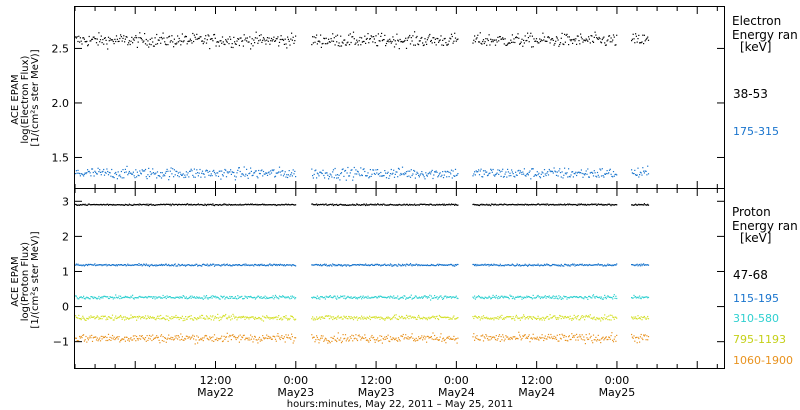  What do you see at coordinates (751, 212) in the screenshot?
I see `proton-legend-title-1: Proton` at bounding box center [751, 212].